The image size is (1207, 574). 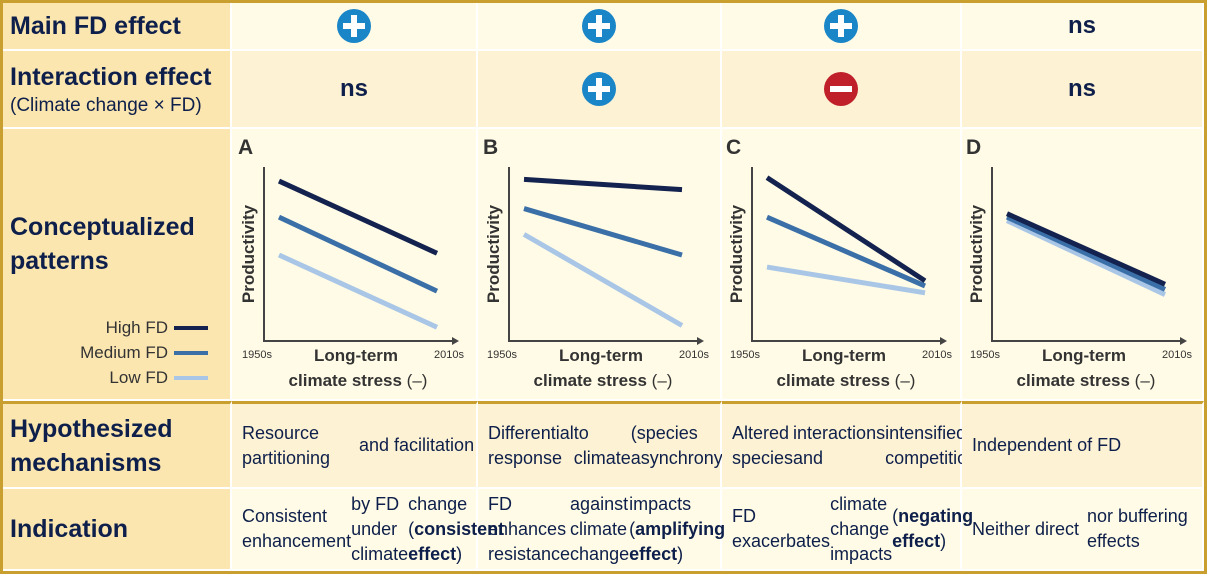 What do you see at coordinates (933, 528) in the screenshot?
I see `effect-type: negating effect` at bounding box center [933, 528].